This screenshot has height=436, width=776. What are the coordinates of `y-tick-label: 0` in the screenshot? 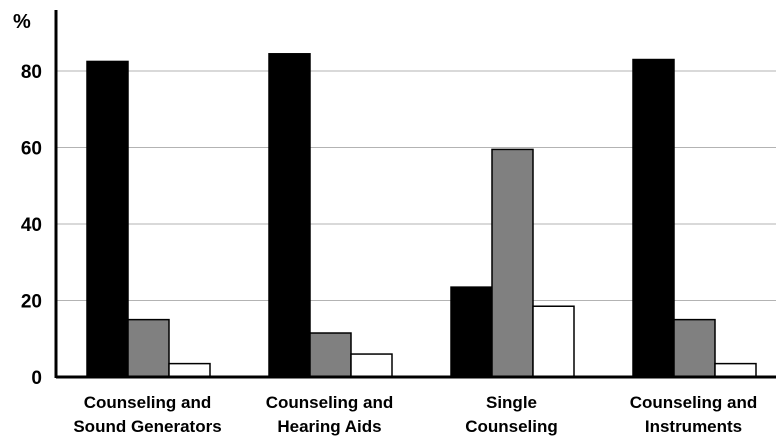 It's located at (36, 378).